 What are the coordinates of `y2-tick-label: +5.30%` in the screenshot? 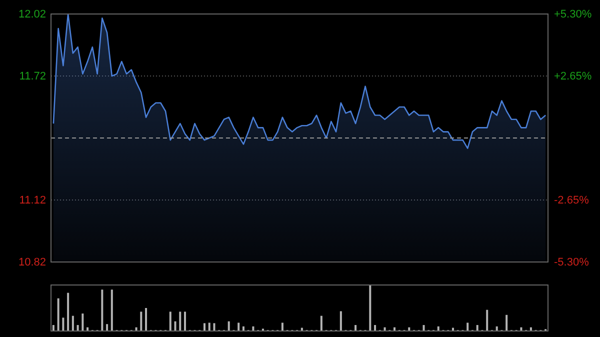 It's located at (573, 14).